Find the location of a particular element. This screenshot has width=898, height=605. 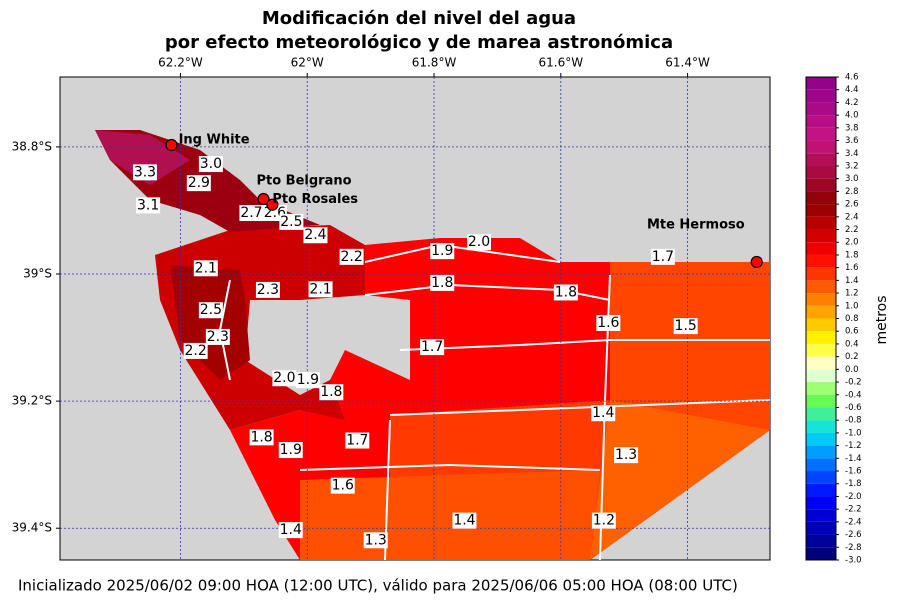

contour-label: 2.7 is located at coordinates (251, 213).